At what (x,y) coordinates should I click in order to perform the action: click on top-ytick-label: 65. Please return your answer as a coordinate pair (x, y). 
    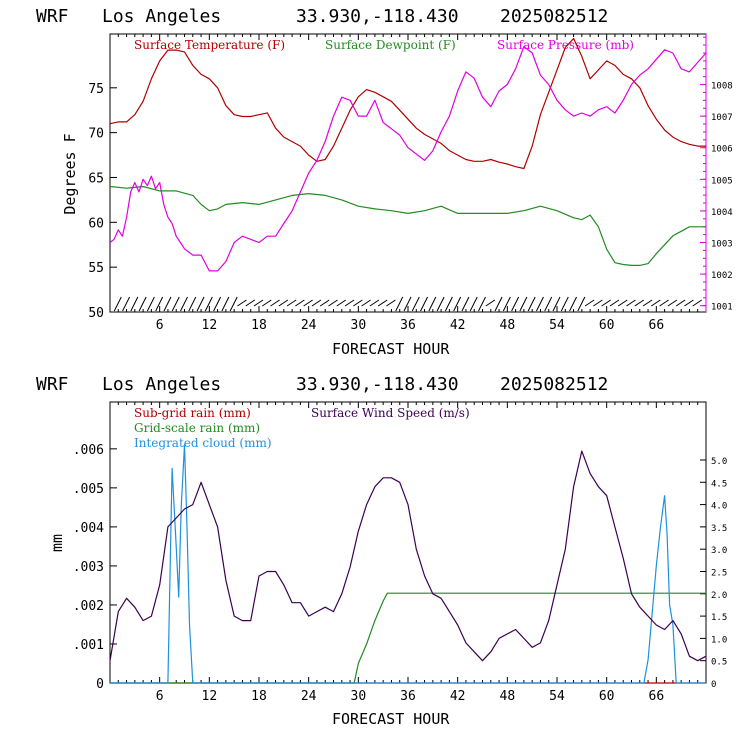
    Looking at the image, I should click on (96, 178).